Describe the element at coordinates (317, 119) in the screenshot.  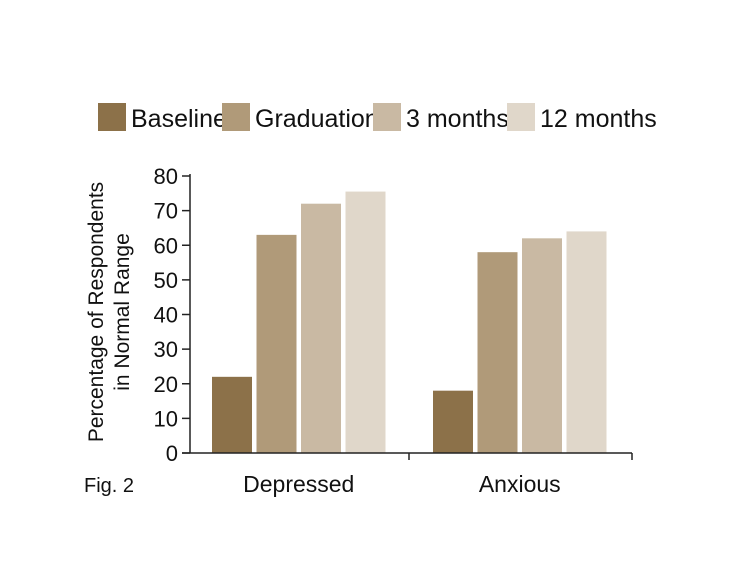
I see `legend-label: Graduation` at that location.